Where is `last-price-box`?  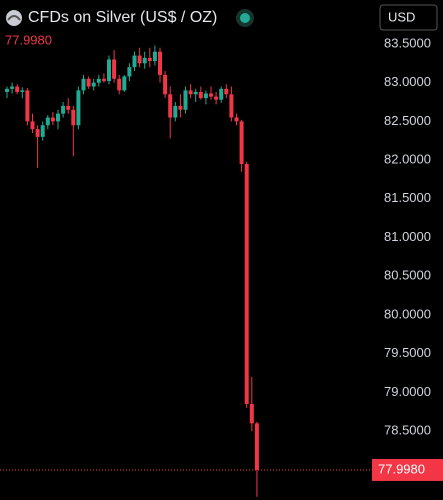 last-price-box is located at coordinates (407, 469).